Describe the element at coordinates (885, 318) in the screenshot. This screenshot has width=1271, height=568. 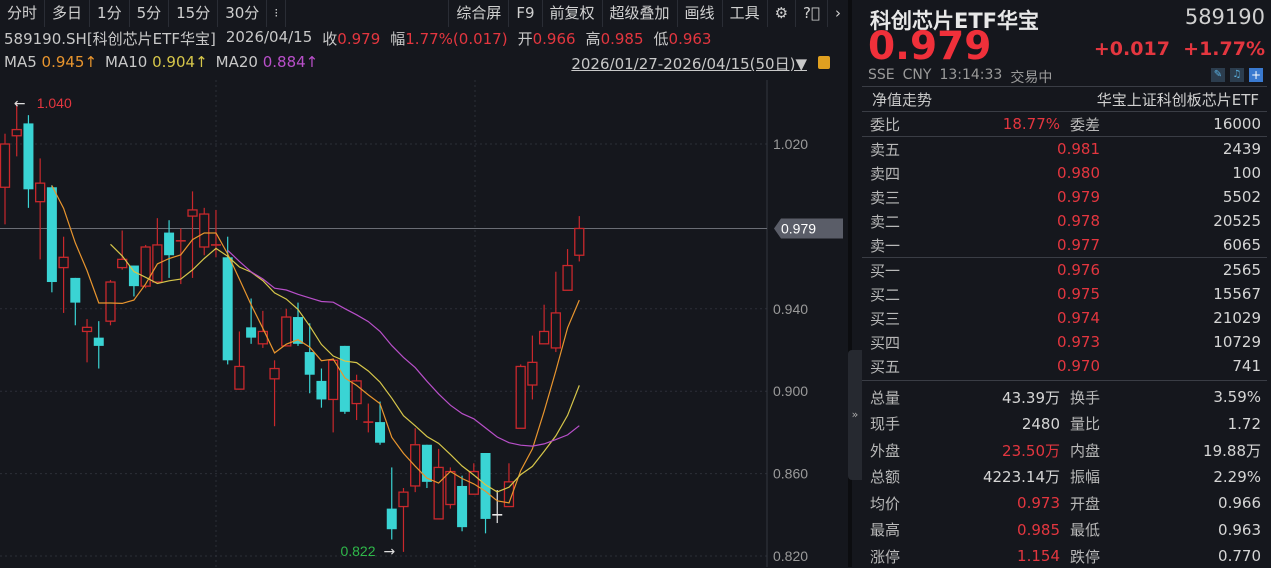
I see `level-label: 买三` at that location.